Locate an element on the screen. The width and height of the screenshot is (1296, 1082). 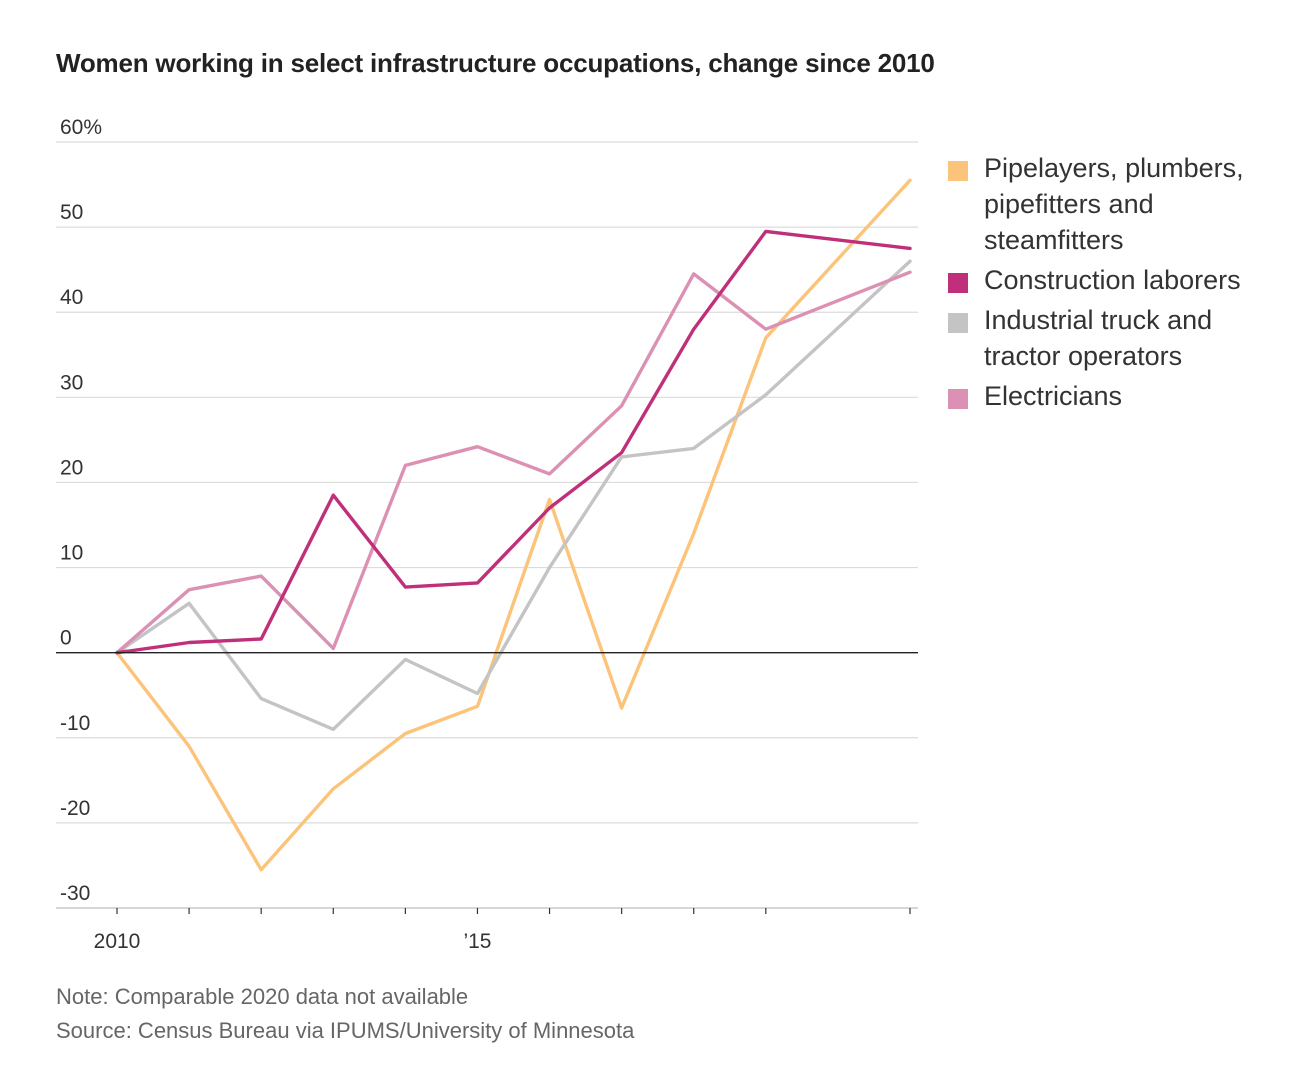
y-tick-label: 30 is located at coordinates (71, 382).